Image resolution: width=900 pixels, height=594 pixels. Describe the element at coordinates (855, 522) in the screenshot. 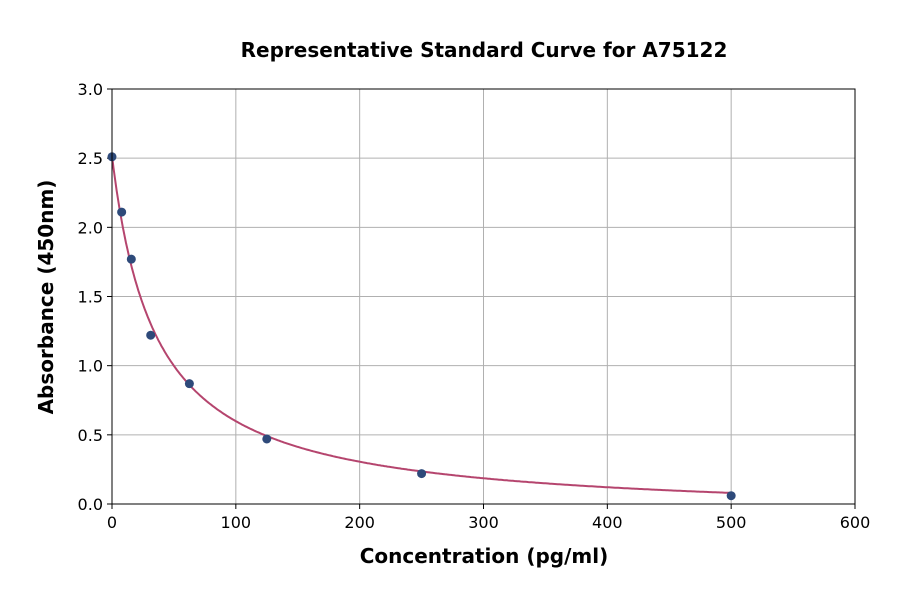

I see `x-tick-label: 600` at that location.